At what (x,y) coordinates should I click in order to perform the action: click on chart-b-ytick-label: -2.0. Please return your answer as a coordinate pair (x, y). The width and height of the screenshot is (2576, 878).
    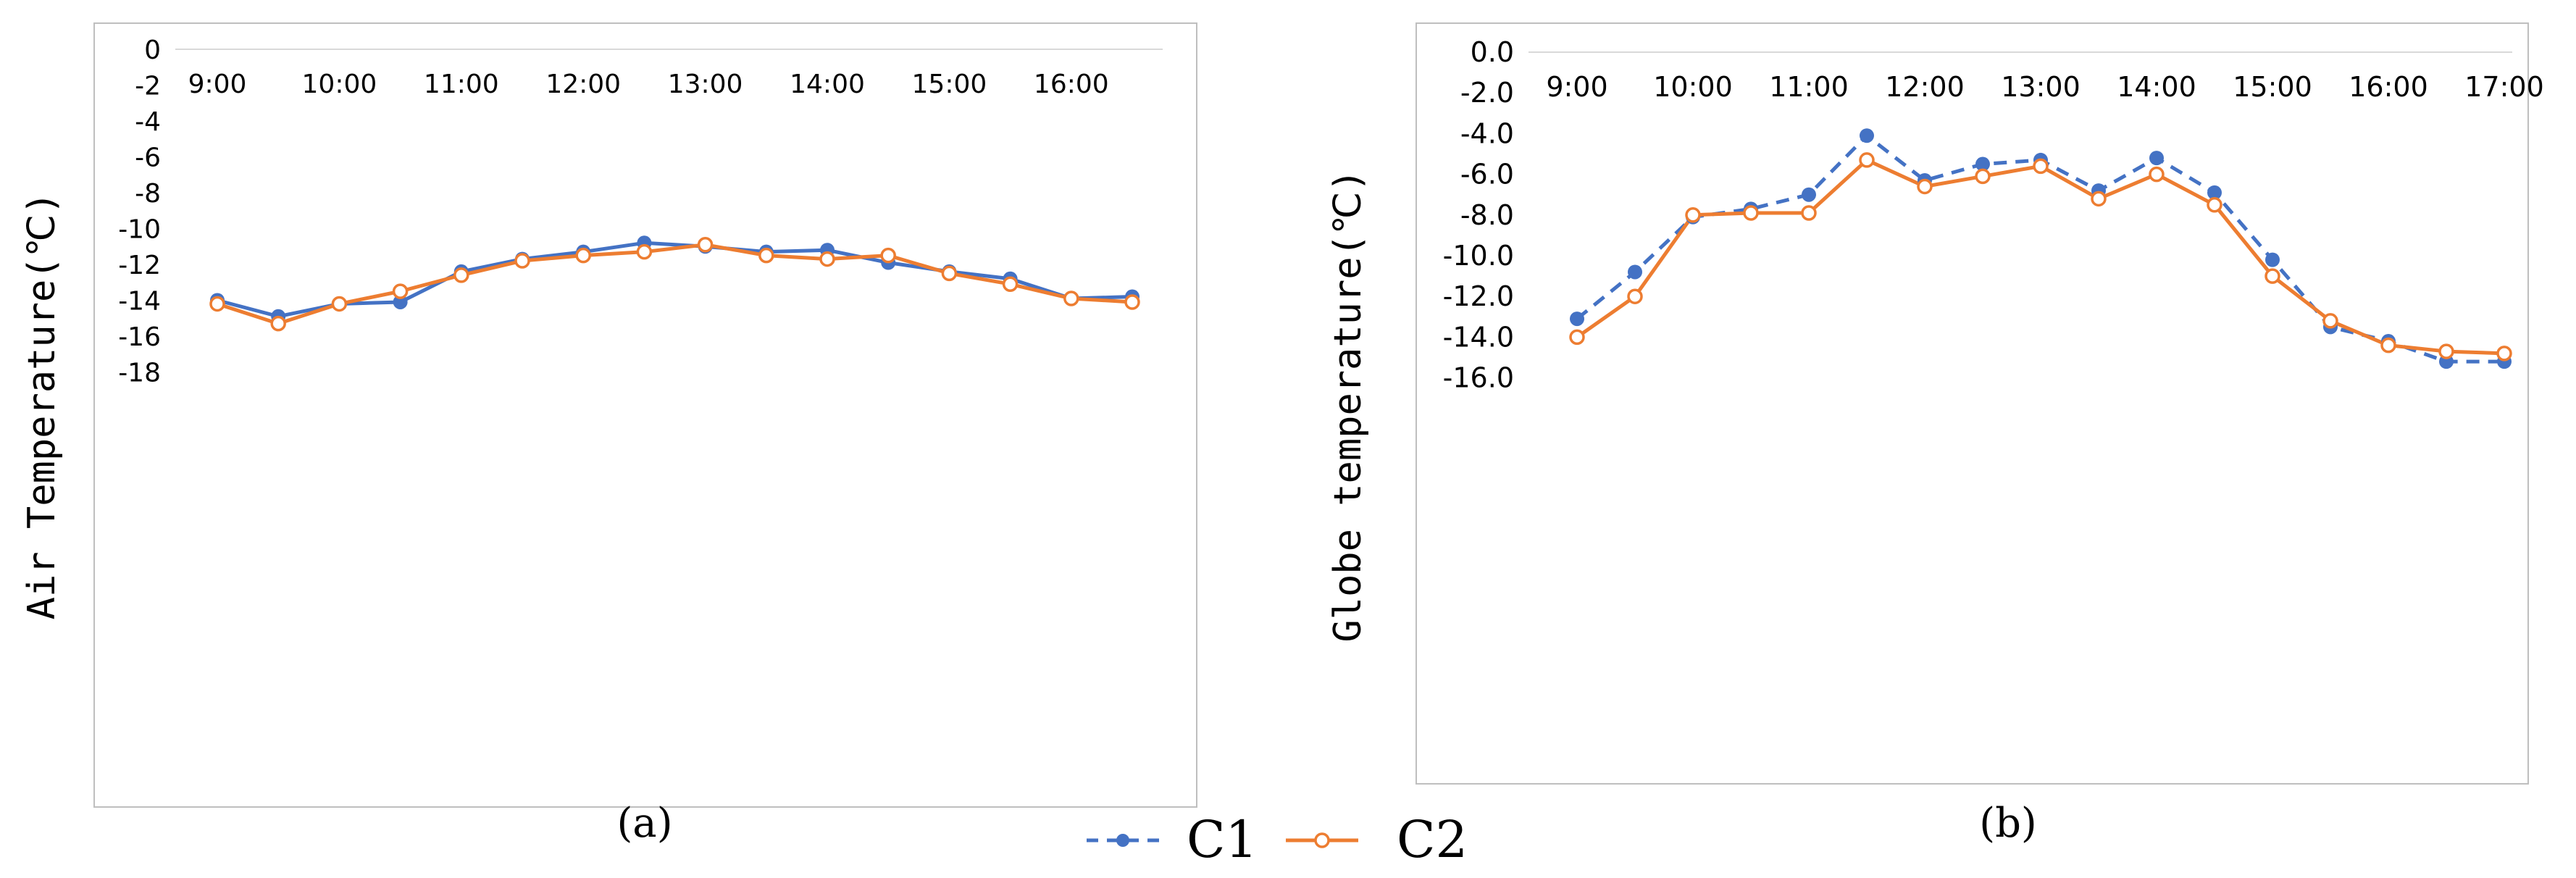
    Looking at the image, I should click on (1487, 93).